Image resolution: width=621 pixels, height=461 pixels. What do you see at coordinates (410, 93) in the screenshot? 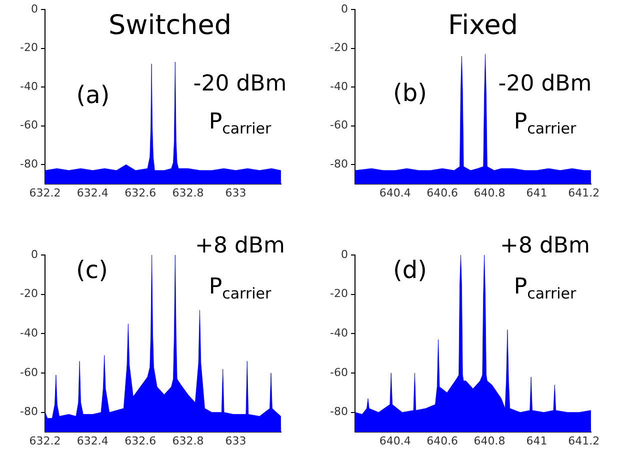
I see `annotation: (b)` at bounding box center [410, 93].